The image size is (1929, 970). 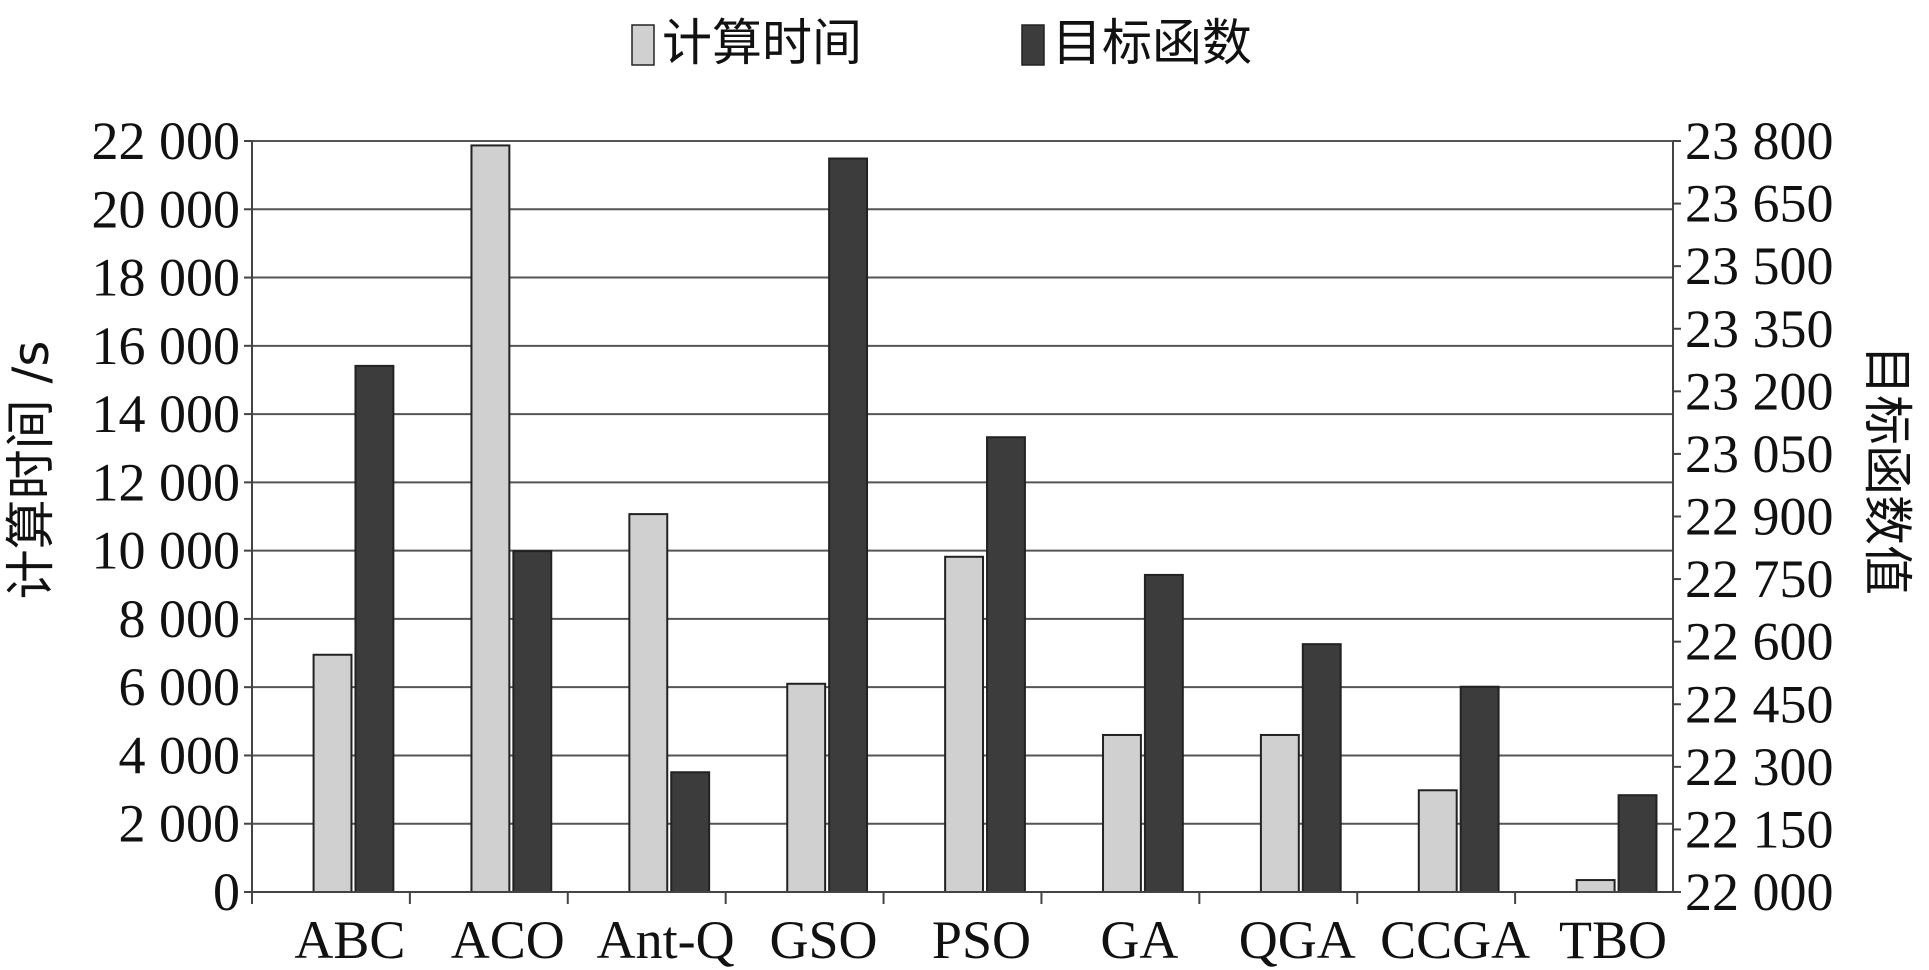 I want to click on bar-time-ACO, so click(x=490, y=518).